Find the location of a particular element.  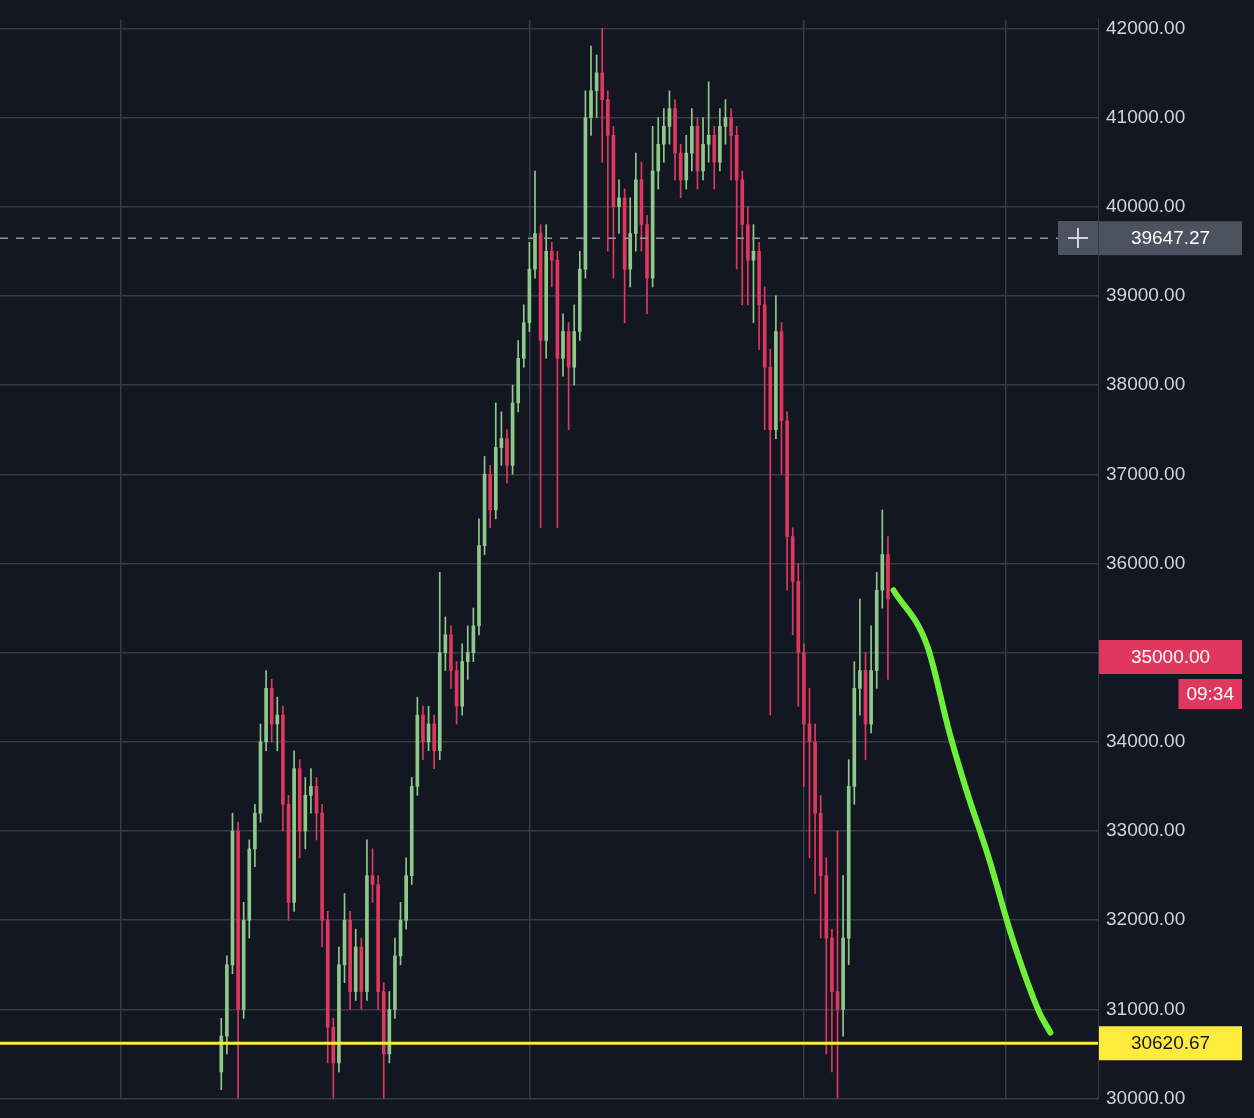

text: 35000.00 is located at coordinates (1170, 657).